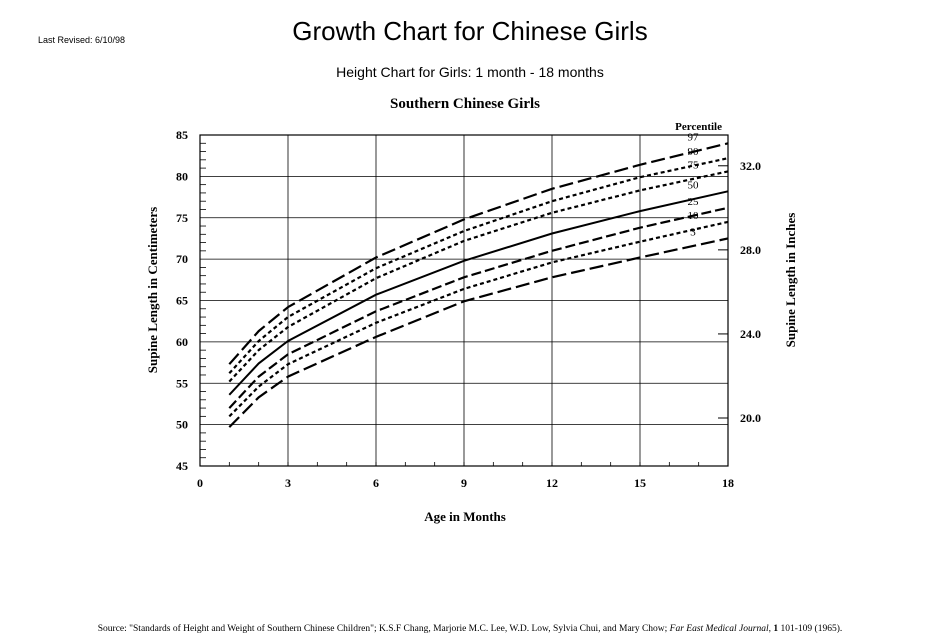 The height and width of the screenshot is (641, 940). I want to click on right-tick-label: 24.0, so click(750, 334).